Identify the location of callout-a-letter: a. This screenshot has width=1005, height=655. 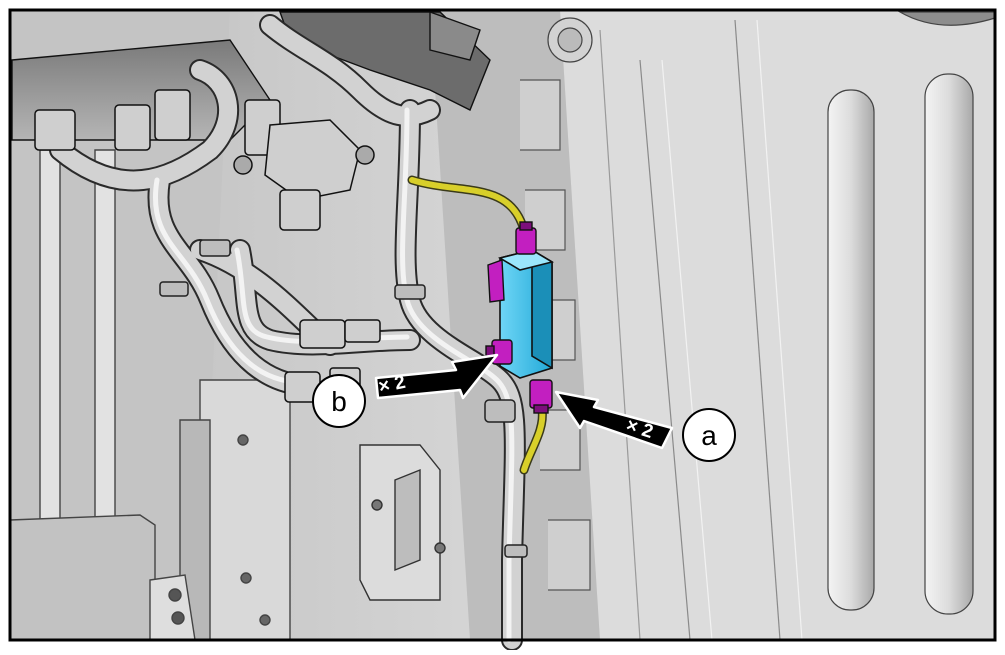
(709, 435).